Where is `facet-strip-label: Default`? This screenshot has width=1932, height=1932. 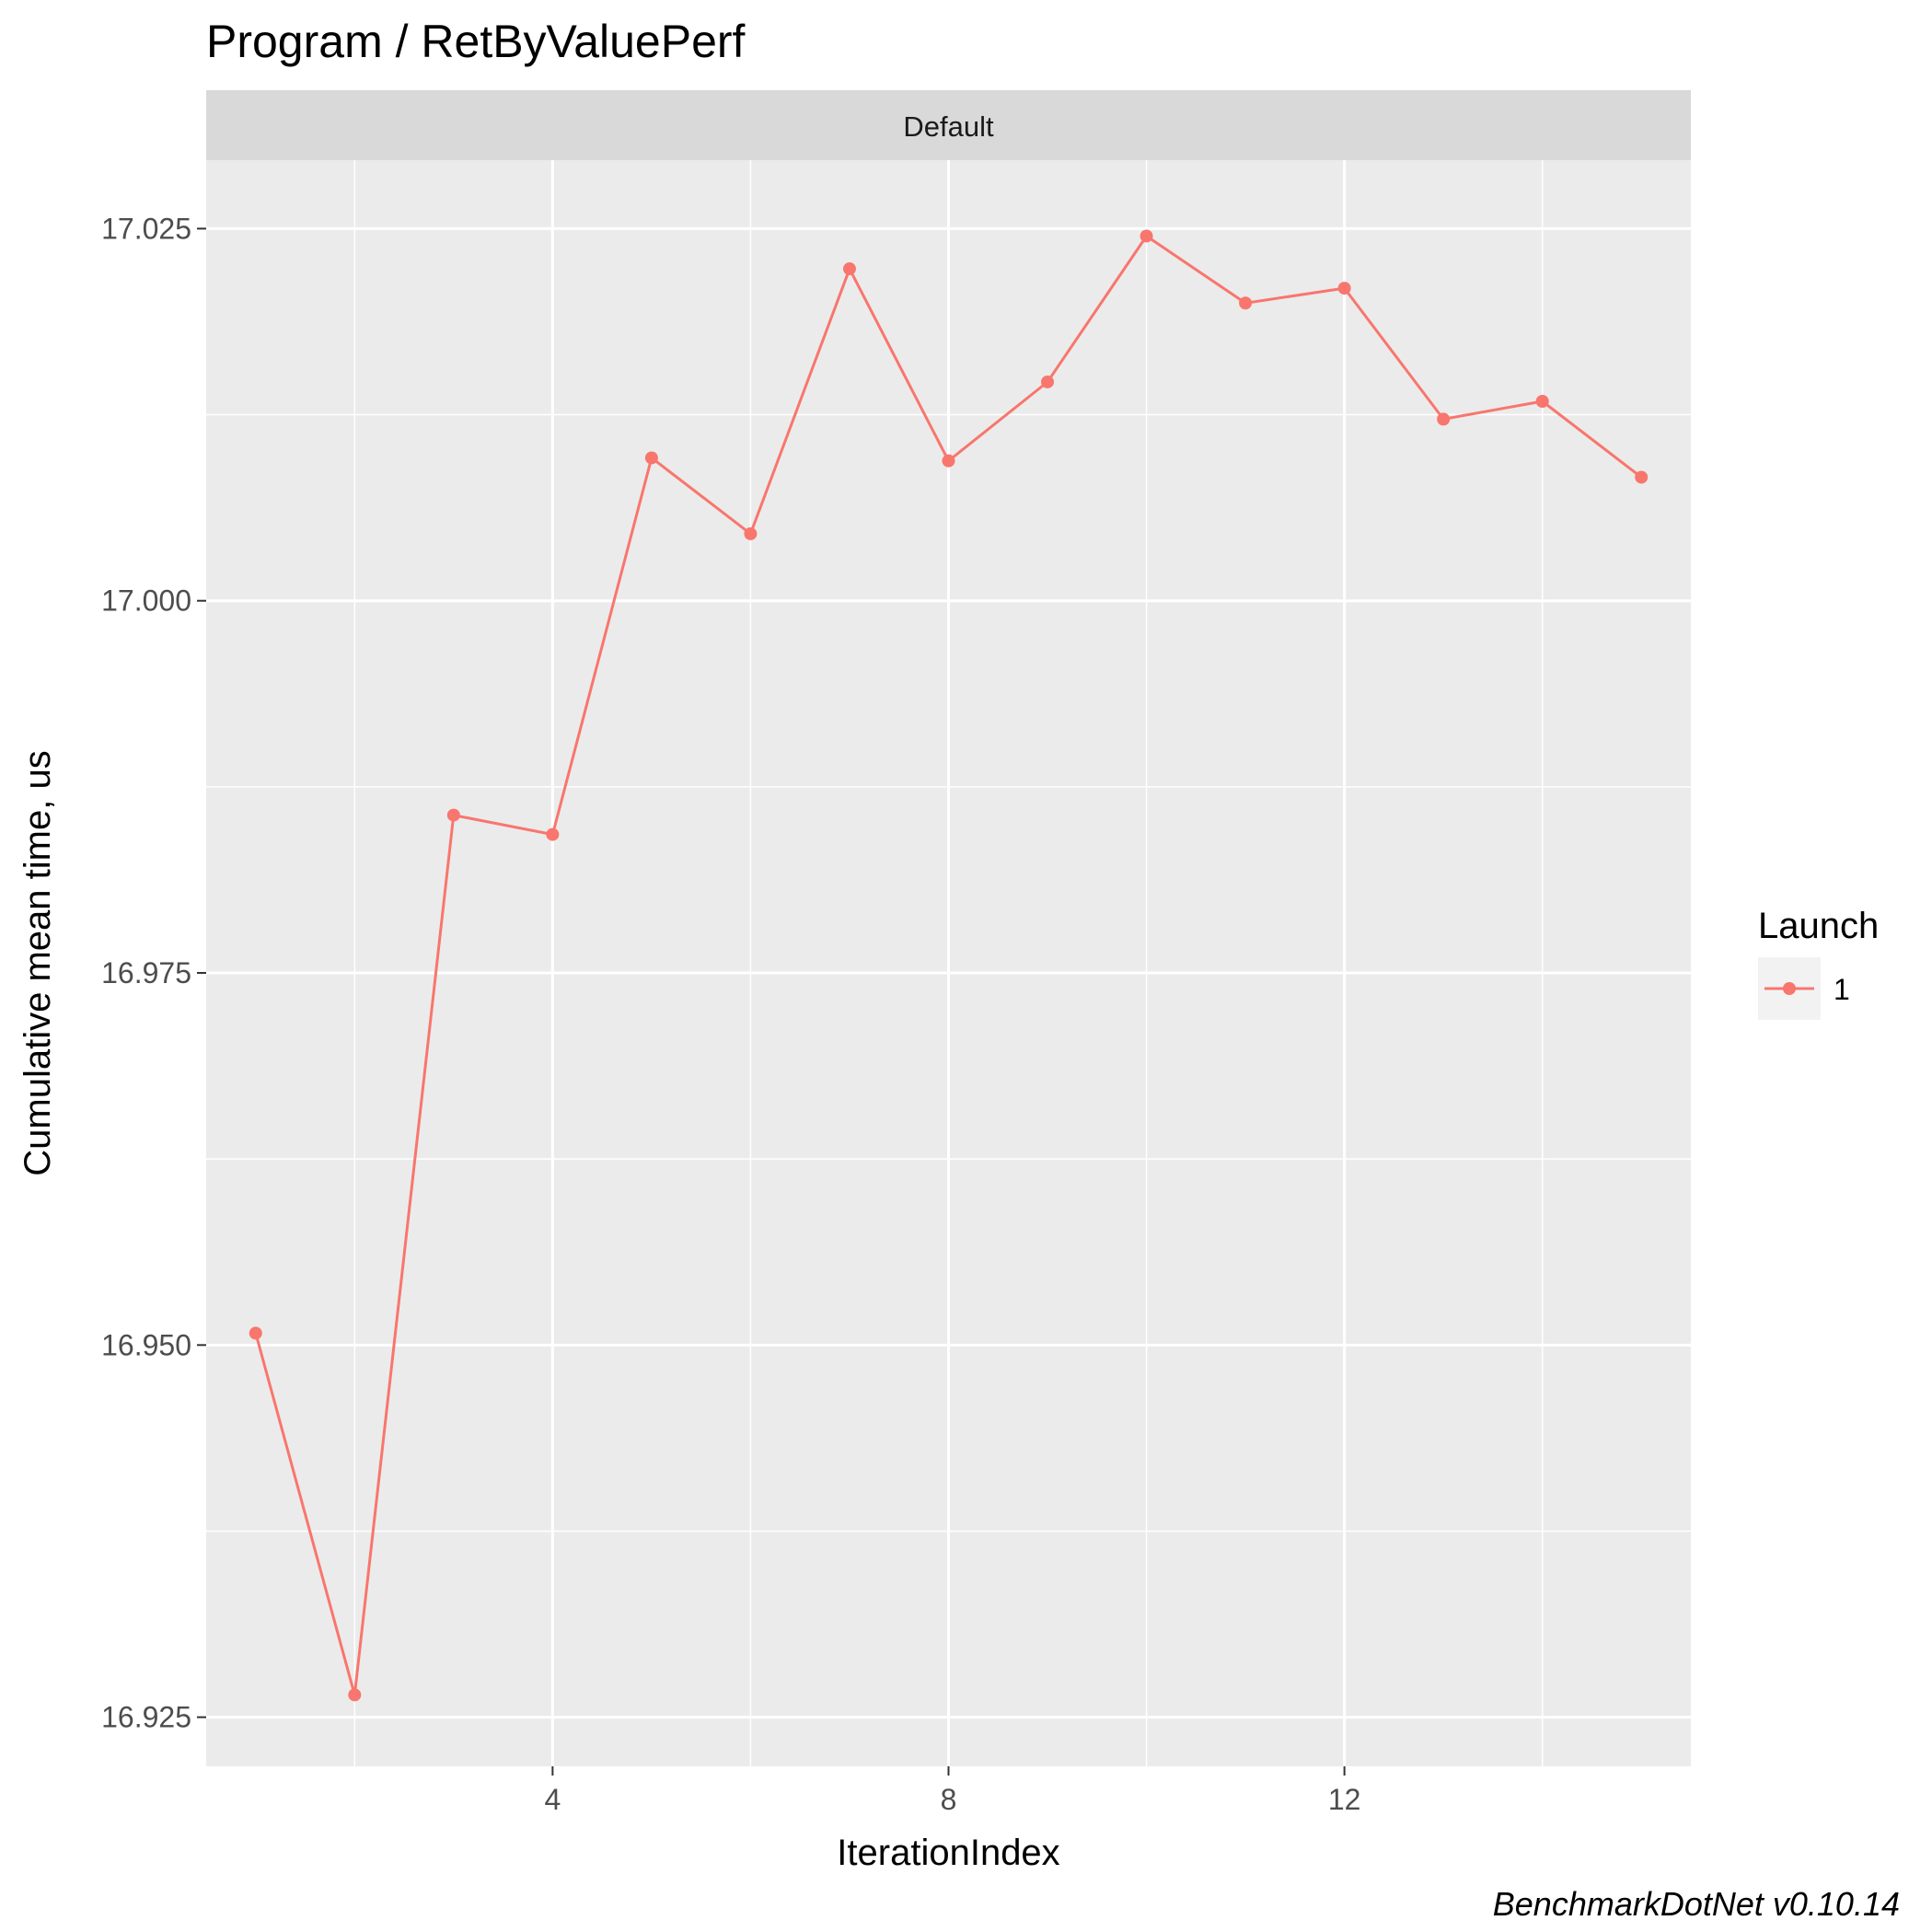
facet-strip-label: Default is located at coordinates (949, 127).